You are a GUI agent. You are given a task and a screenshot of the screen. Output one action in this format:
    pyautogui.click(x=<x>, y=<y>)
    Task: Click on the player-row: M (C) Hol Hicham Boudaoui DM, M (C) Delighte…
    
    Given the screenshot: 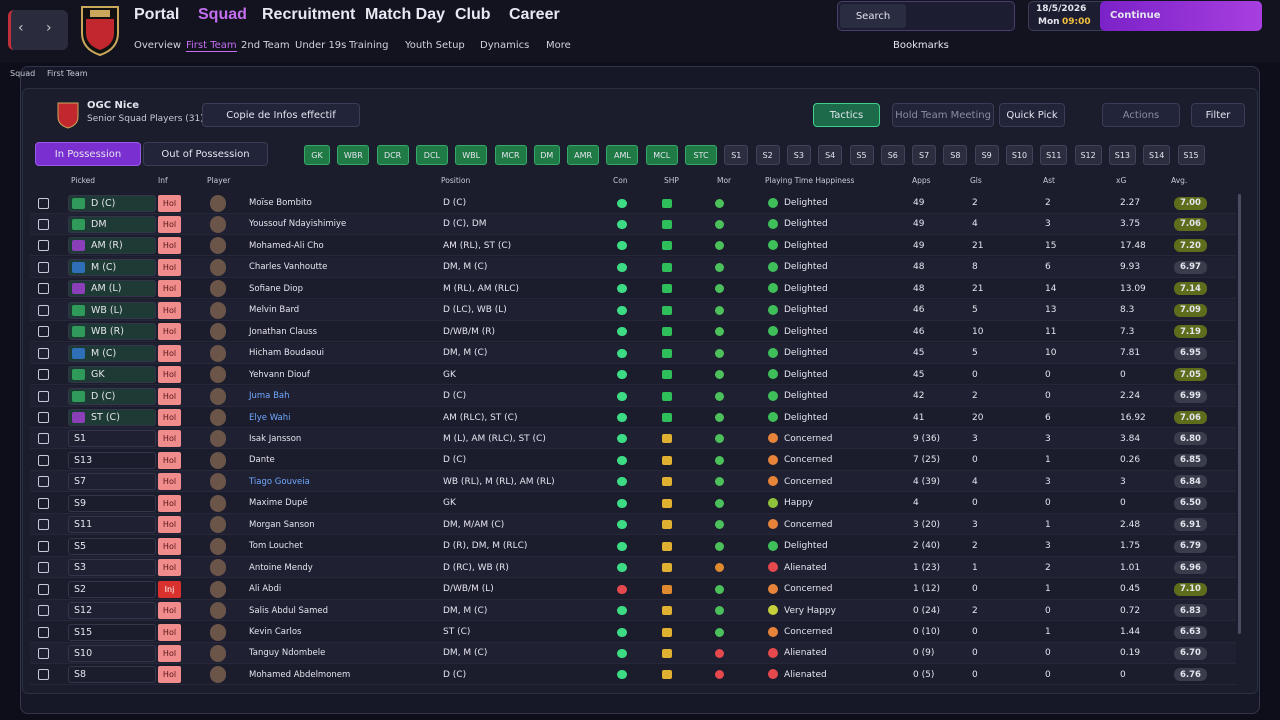 What is the action you would take?
    pyautogui.click(x=633, y=353)
    